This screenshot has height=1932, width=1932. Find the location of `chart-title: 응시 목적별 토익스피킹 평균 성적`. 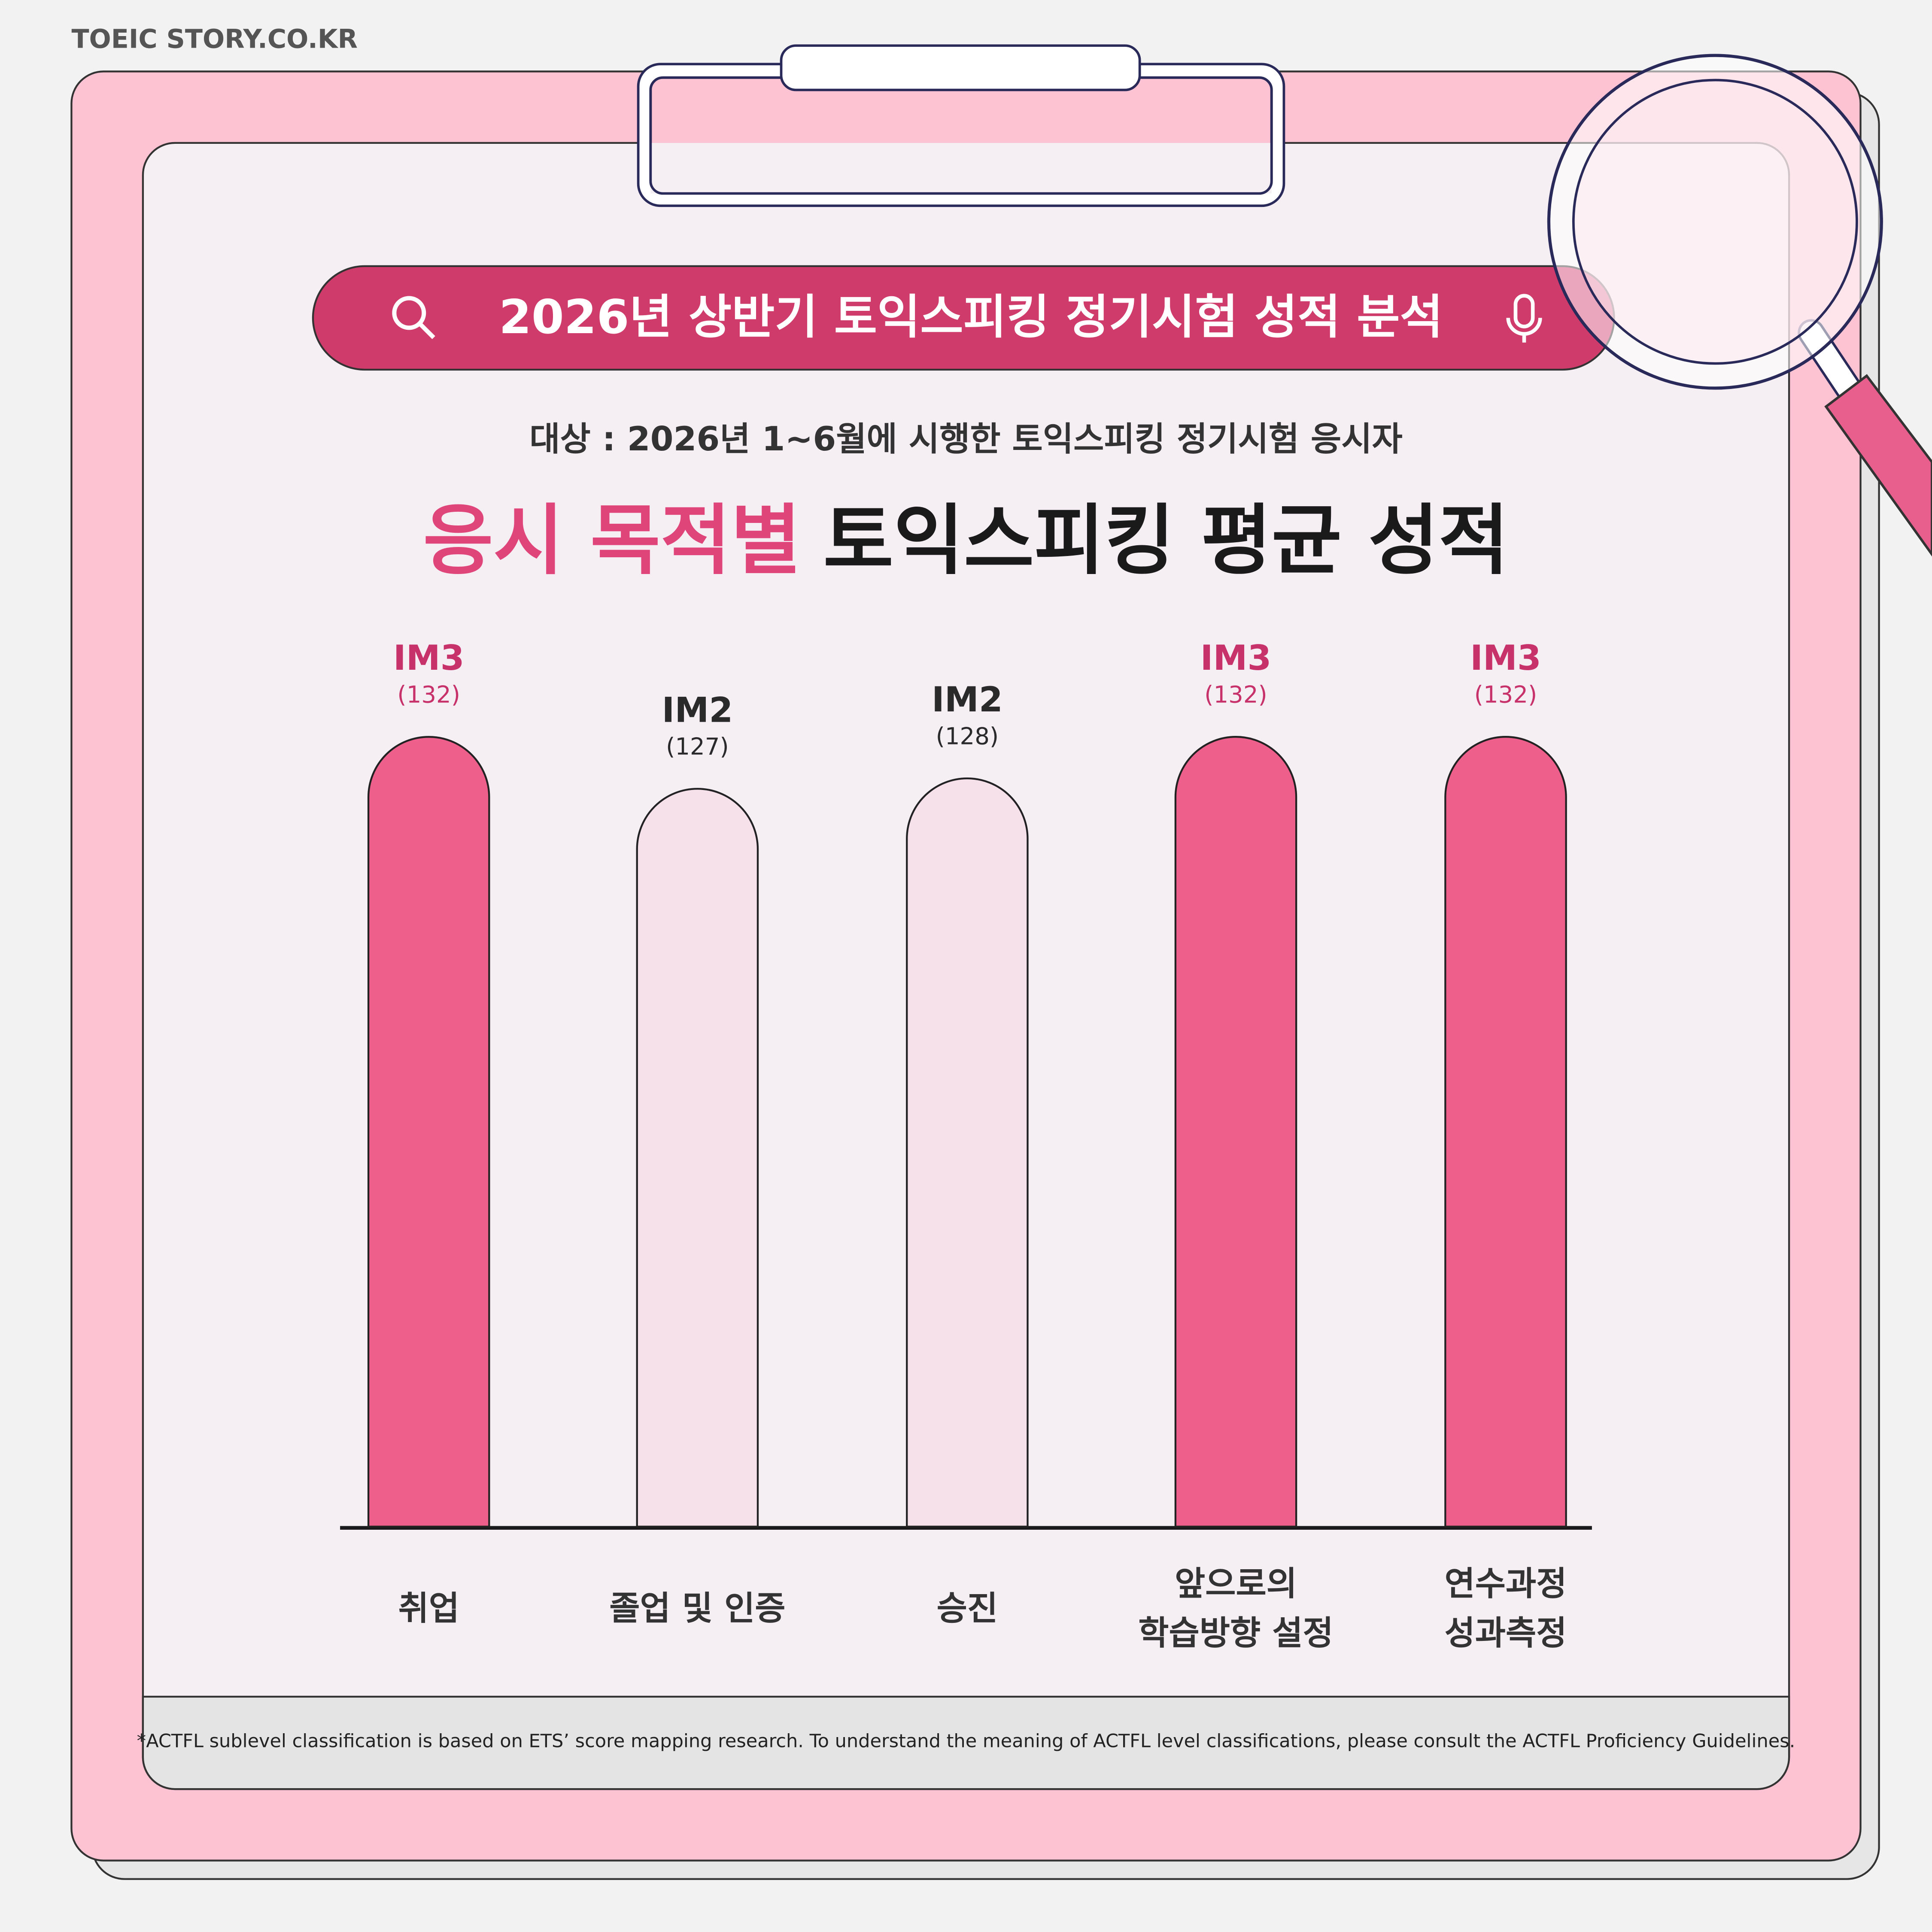

chart-title: 응시 목적별 토익스피킹 평균 성적 is located at coordinates (966, 541).